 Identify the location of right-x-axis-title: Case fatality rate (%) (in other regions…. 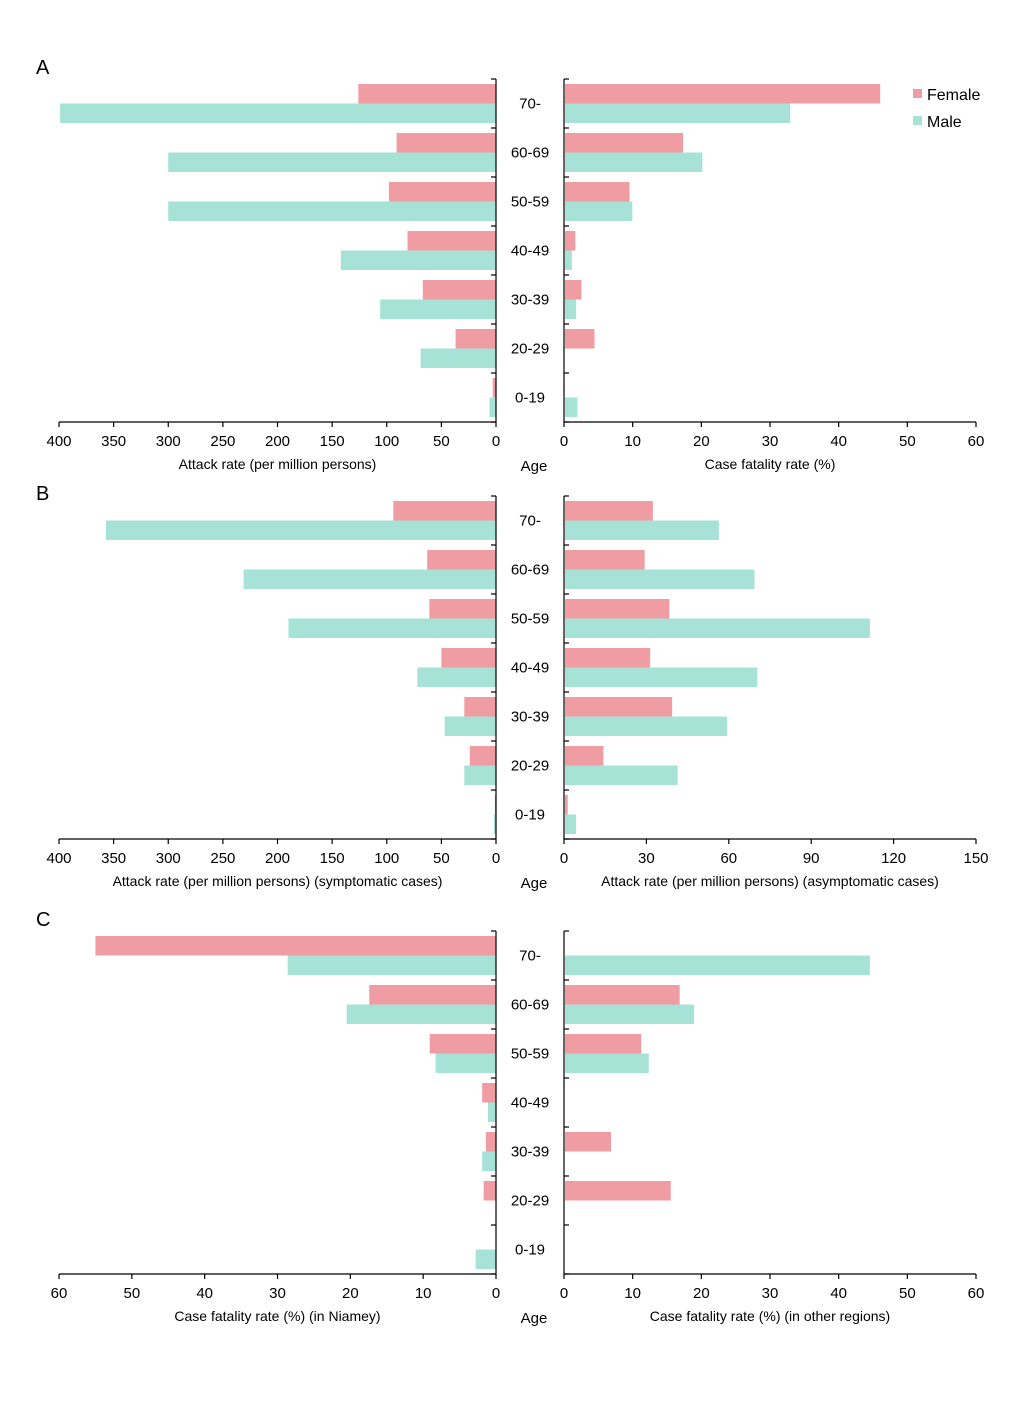
(770, 1316).